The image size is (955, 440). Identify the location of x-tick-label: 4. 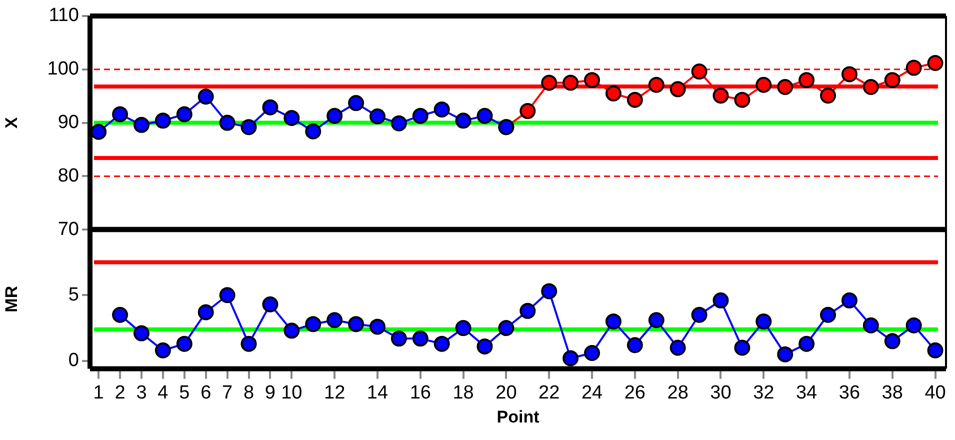
(163, 393).